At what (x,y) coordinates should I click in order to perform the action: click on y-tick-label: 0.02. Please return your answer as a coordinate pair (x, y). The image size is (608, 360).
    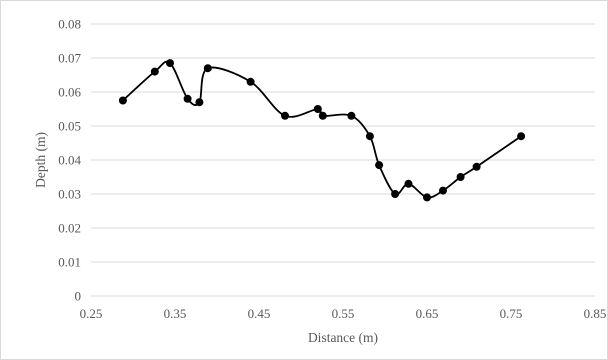
    Looking at the image, I should click on (69, 228).